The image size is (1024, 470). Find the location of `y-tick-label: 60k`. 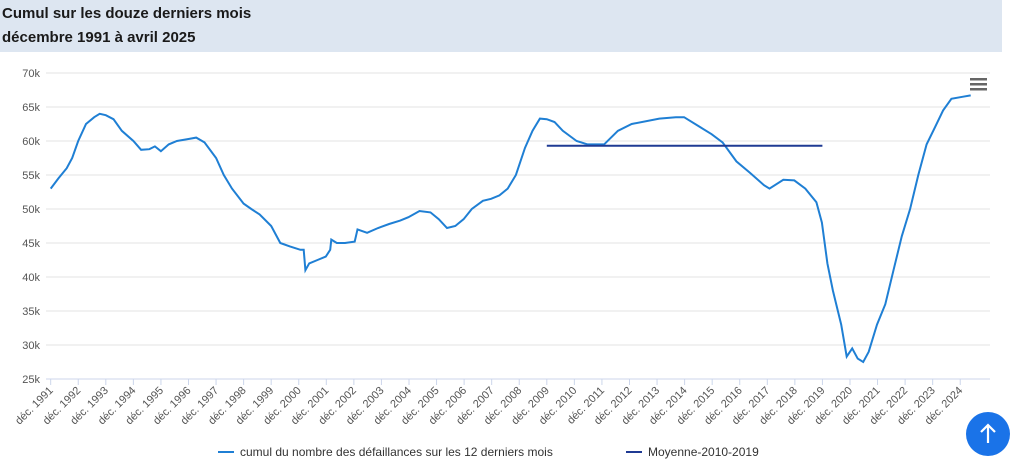

y-tick-label: 60k is located at coordinates (31, 142).